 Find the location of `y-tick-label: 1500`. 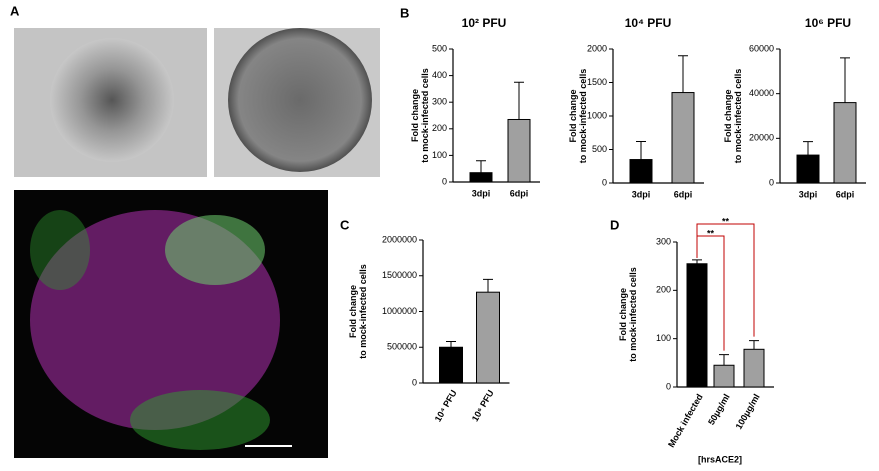

y-tick-label: 1500 is located at coordinates (597, 82).